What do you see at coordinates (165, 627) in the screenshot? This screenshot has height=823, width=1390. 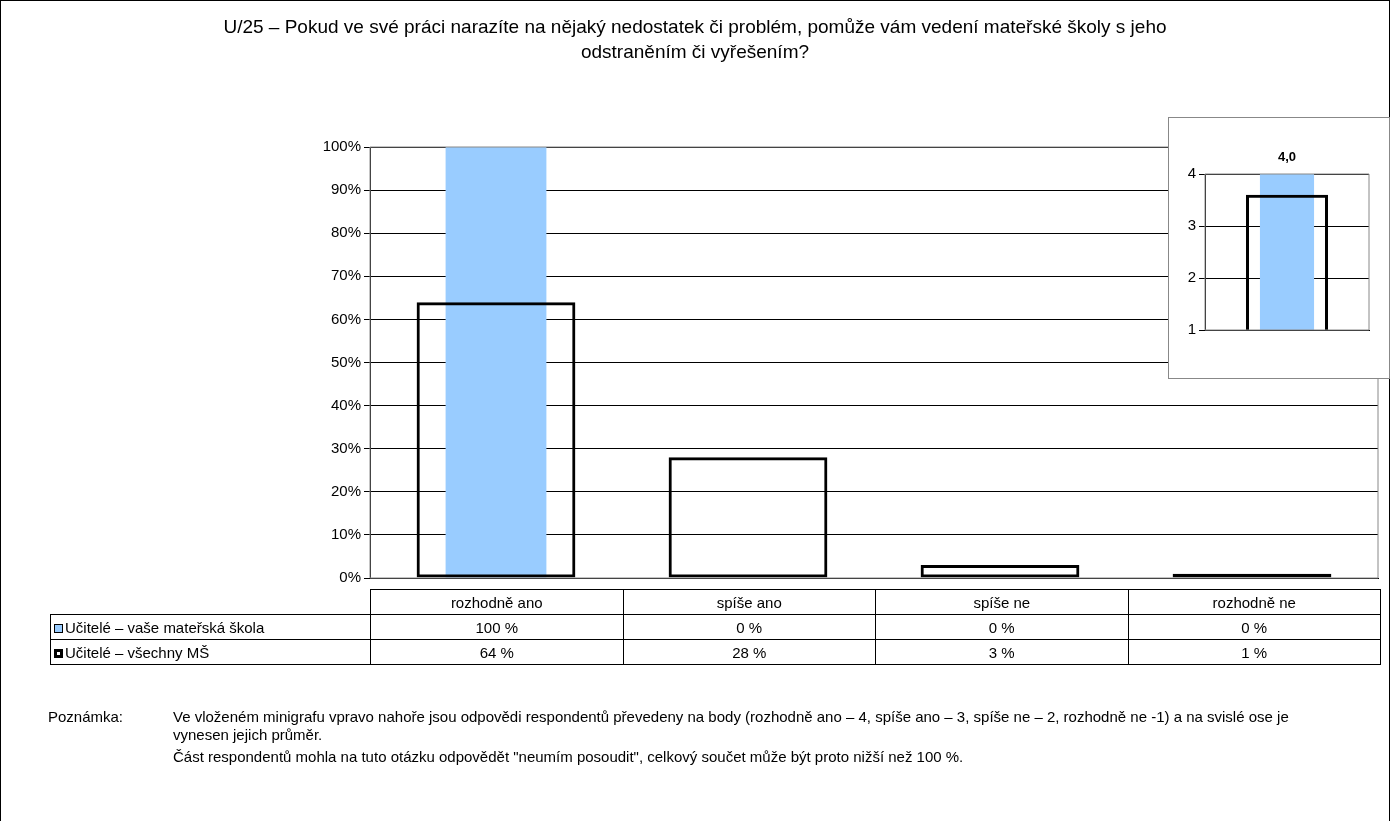 I see `legend-label: Učitelé – vaše mateřská škola` at bounding box center [165, 627].